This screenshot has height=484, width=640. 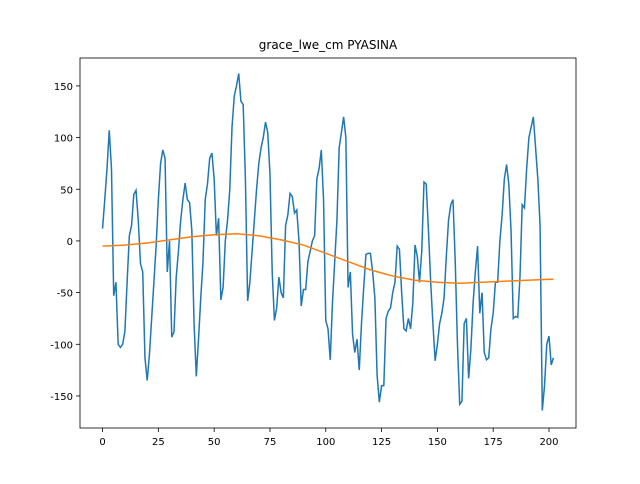 I want to click on chart-title: grace_lwe_cm PYASINA, so click(x=328, y=45).